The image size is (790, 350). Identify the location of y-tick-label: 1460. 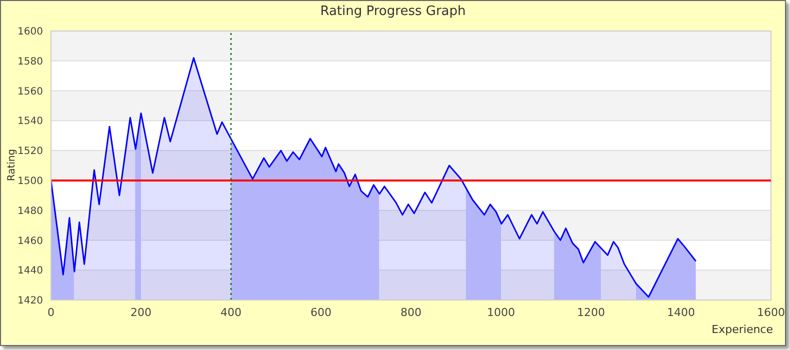
(30, 241).